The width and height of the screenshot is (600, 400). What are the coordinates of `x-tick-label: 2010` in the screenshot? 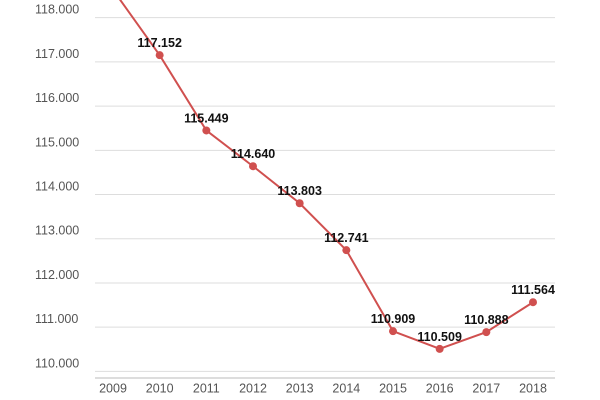 It's located at (160, 388).